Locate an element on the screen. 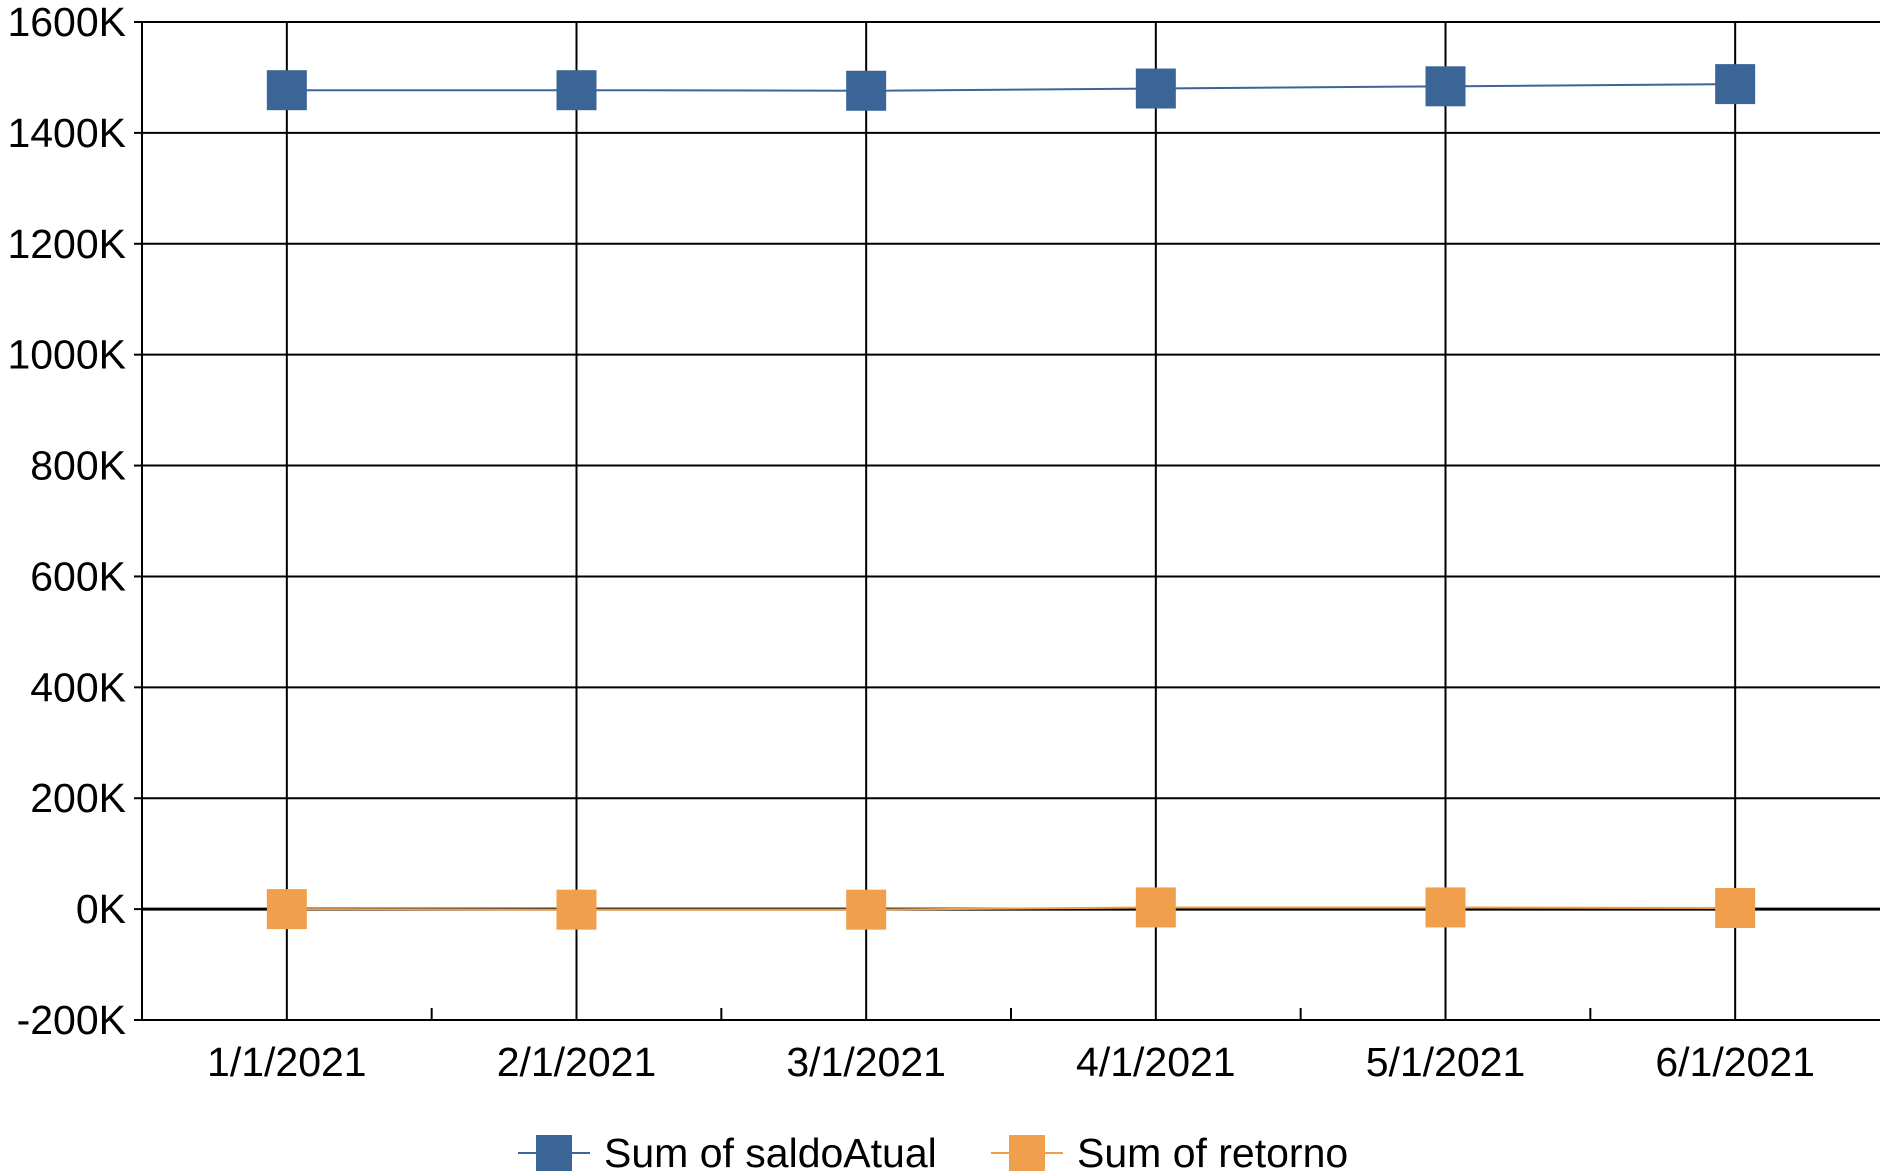 Image resolution: width=1889 pixels, height=1173 pixels. y-tick-label: 800K is located at coordinates (78, 466).